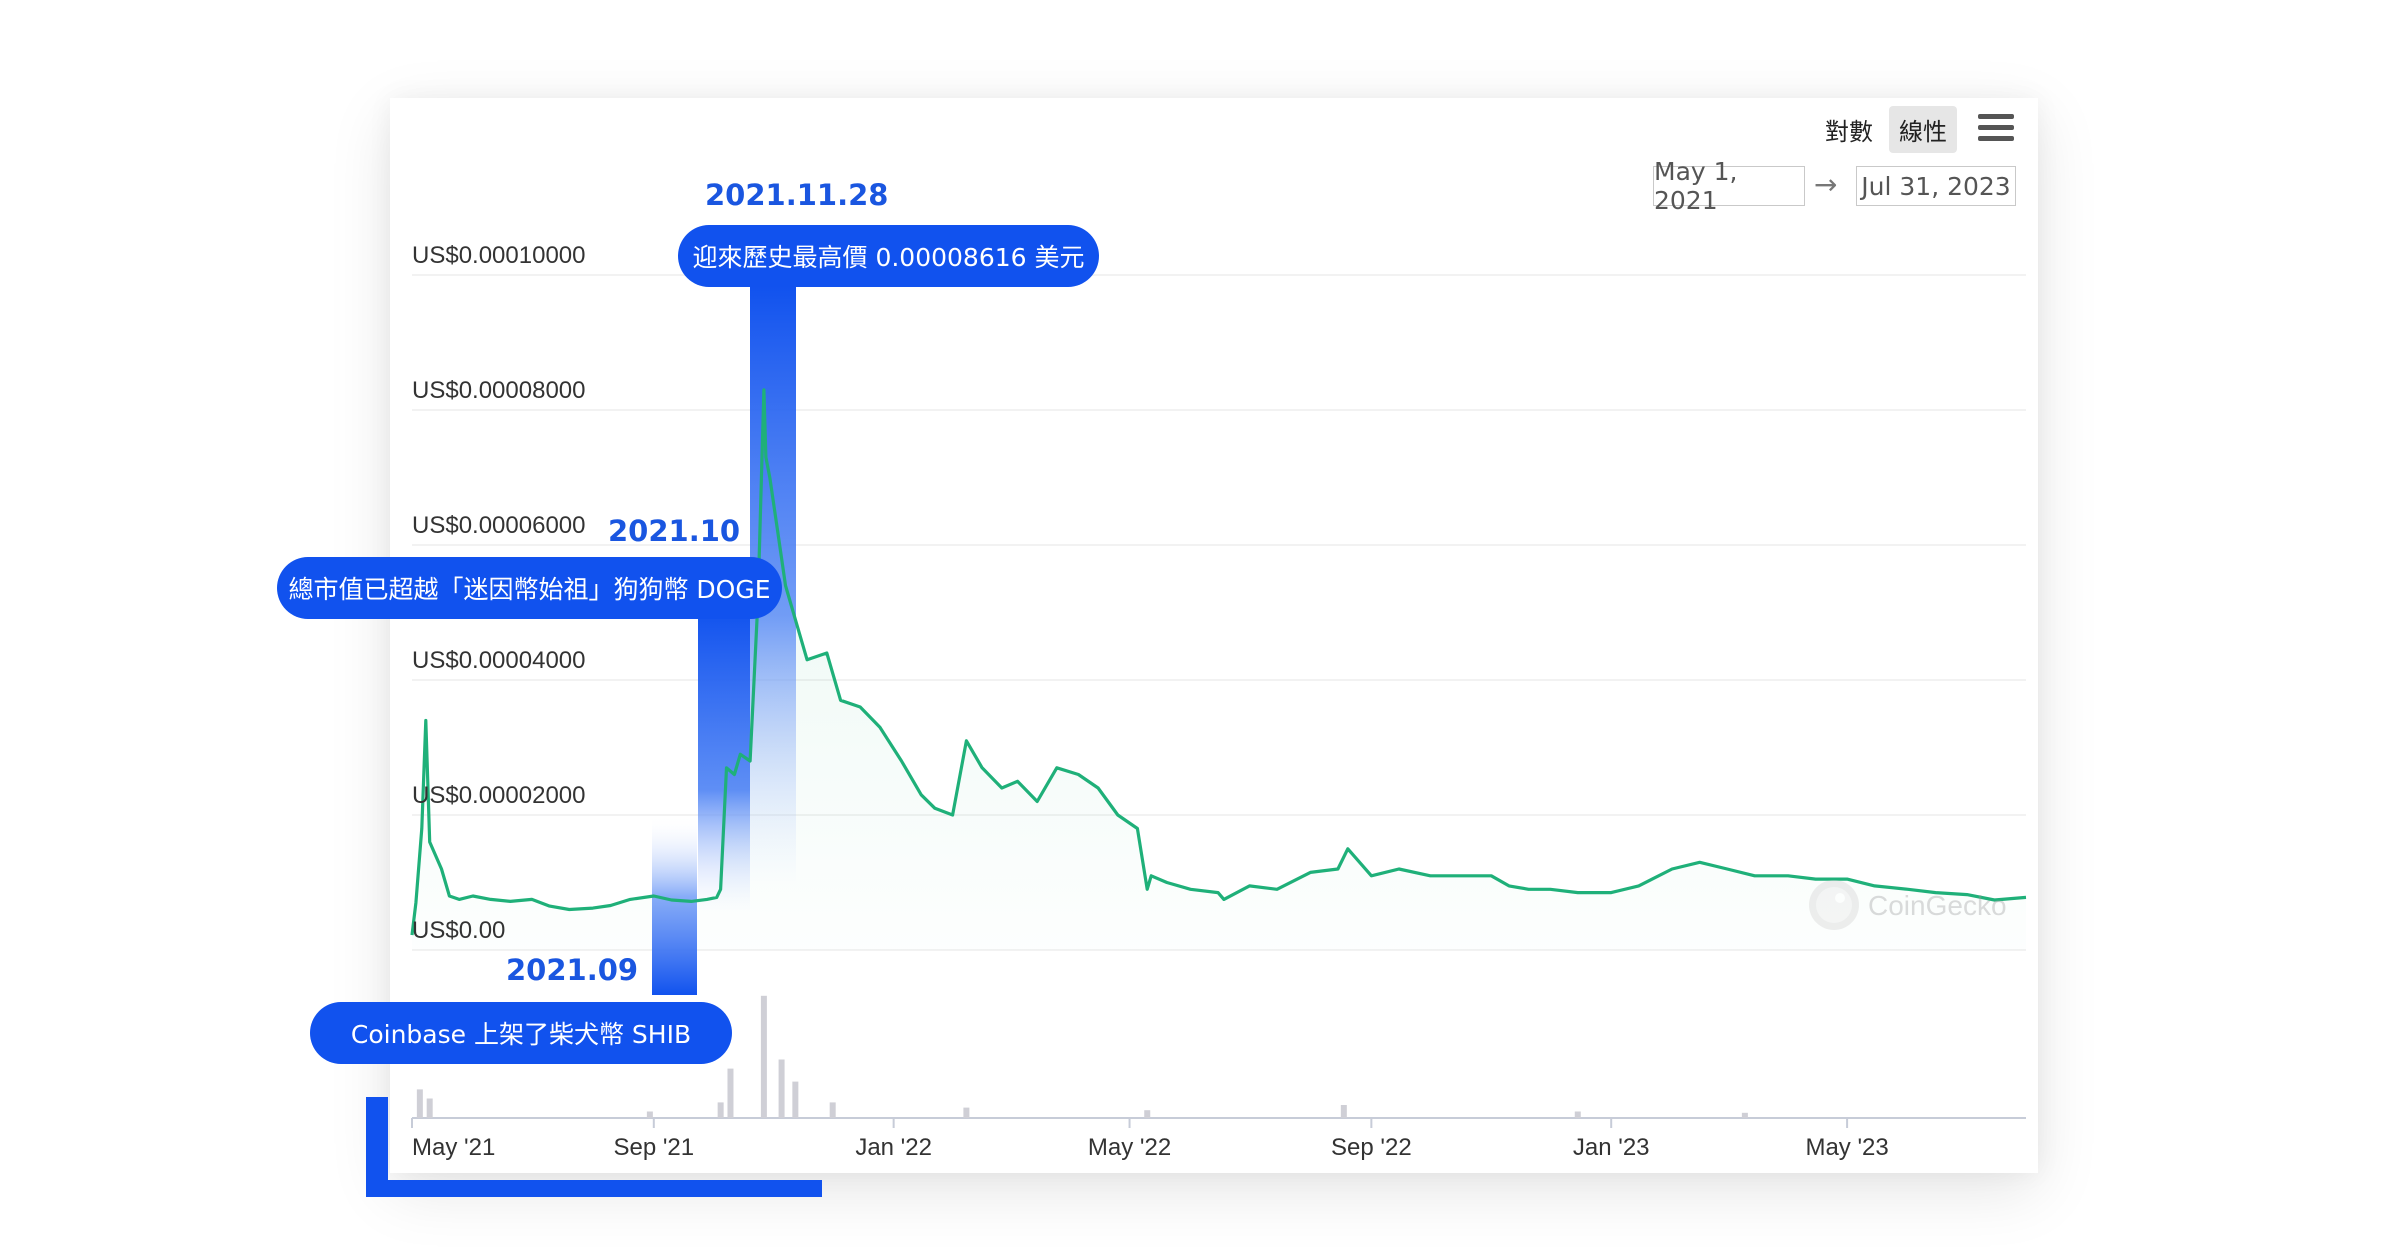  What do you see at coordinates (498, 660) in the screenshot?
I see `y-tick-label: US$0.00004000` at bounding box center [498, 660].